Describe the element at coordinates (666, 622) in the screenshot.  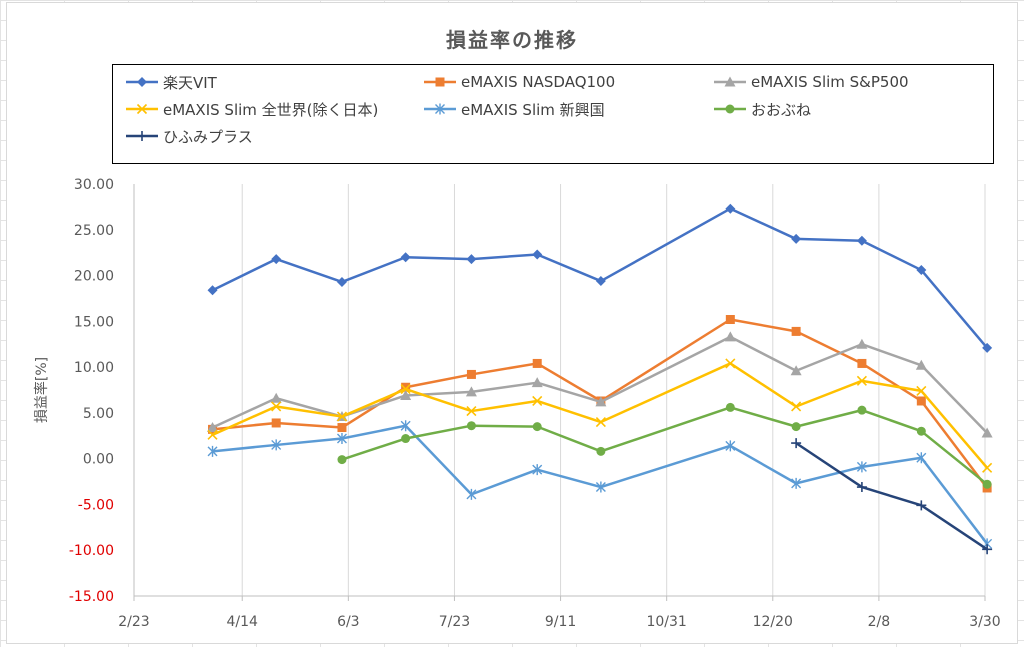
I see `x-tick-label: 10/31` at that location.